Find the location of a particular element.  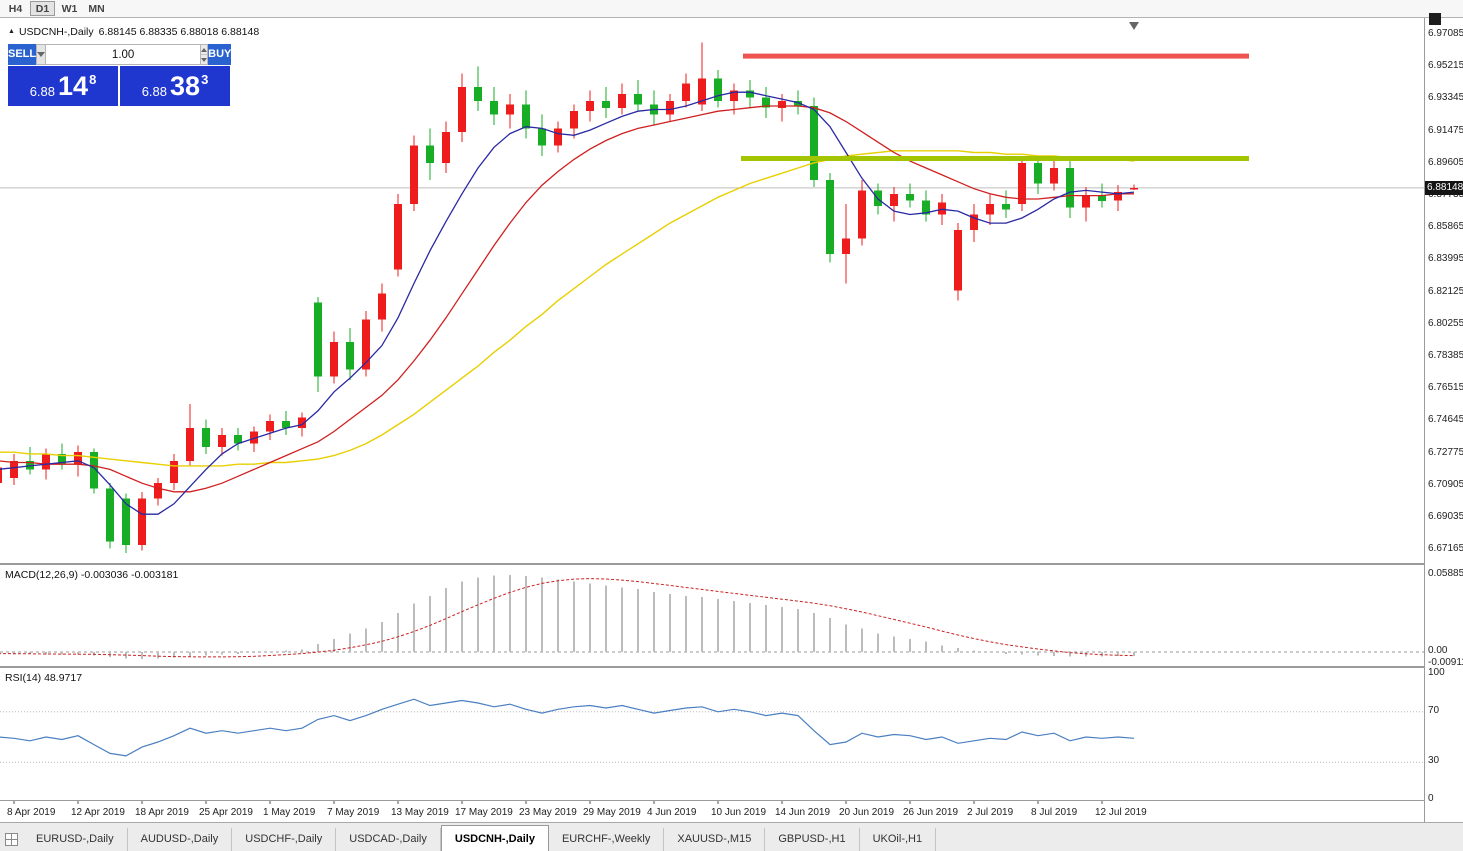

price-axis-label: 6.82125 is located at coordinates (1445, 291).